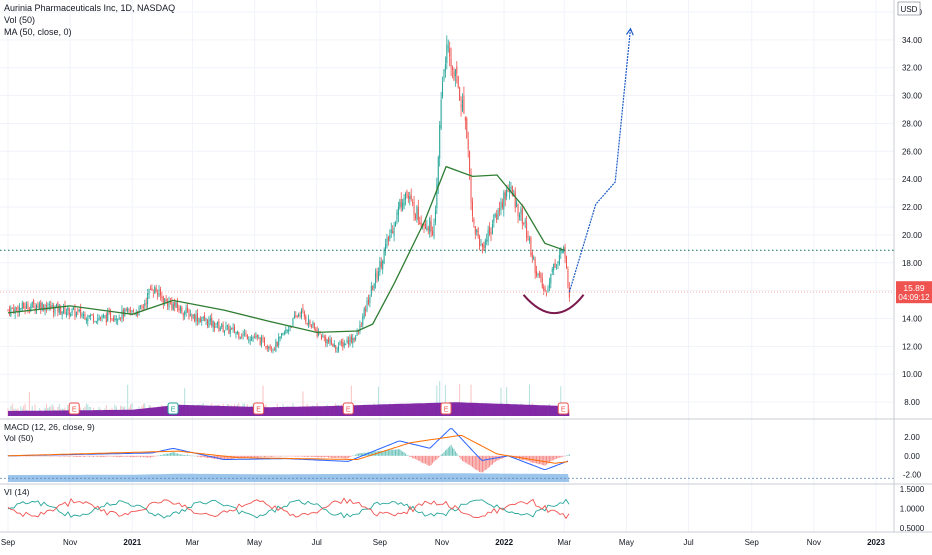 This screenshot has height=555, width=932. Describe the element at coordinates (912, 96) in the screenshot. I see `price-tick-label: 30.00` at that location.